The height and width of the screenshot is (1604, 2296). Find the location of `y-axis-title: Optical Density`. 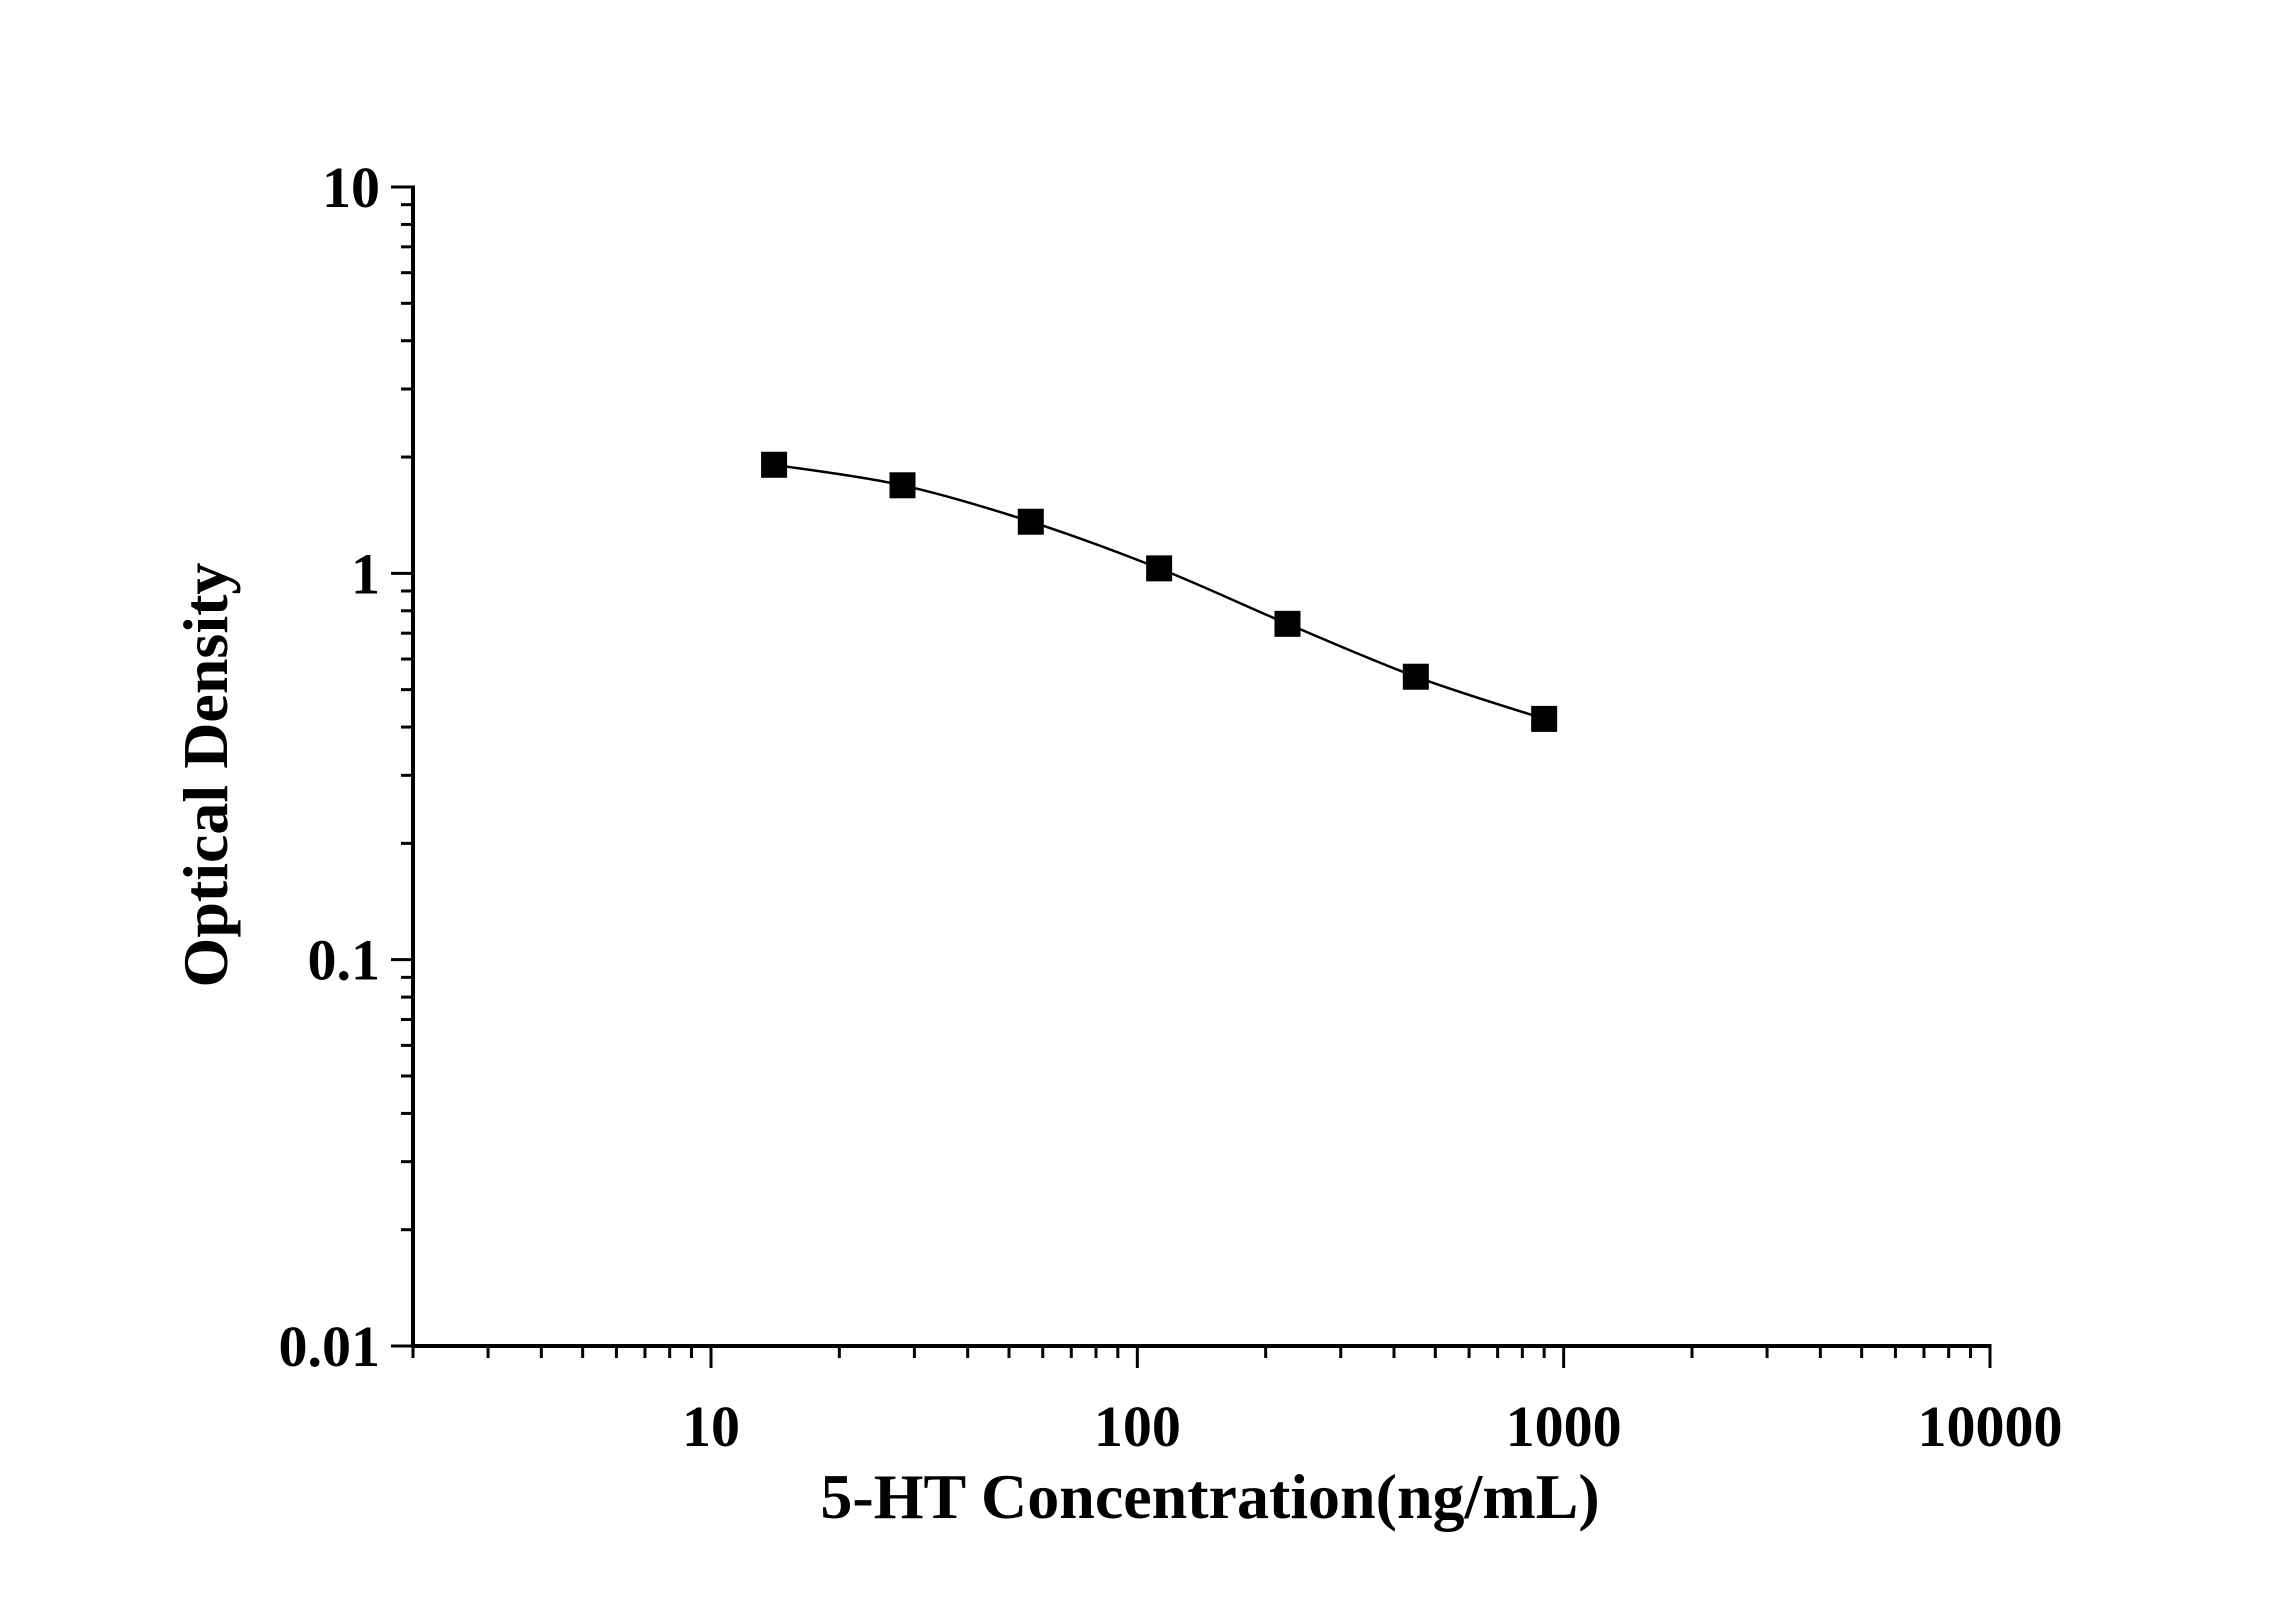

y-axis-title: Optical Density is located at coordinates (205, 775).